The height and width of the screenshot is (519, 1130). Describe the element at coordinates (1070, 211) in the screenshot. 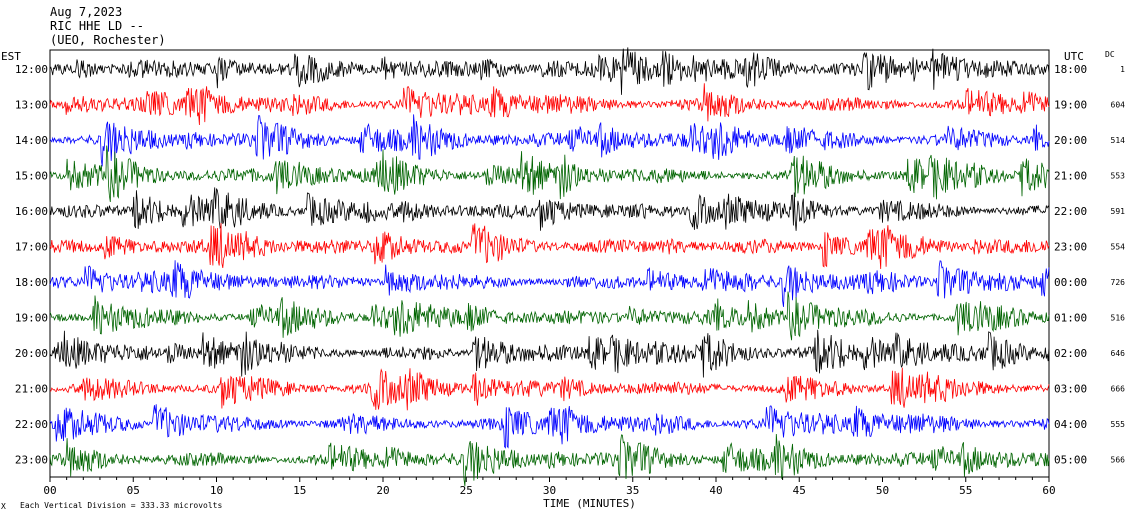

I see `utc-time-label: 22:00` at that location.